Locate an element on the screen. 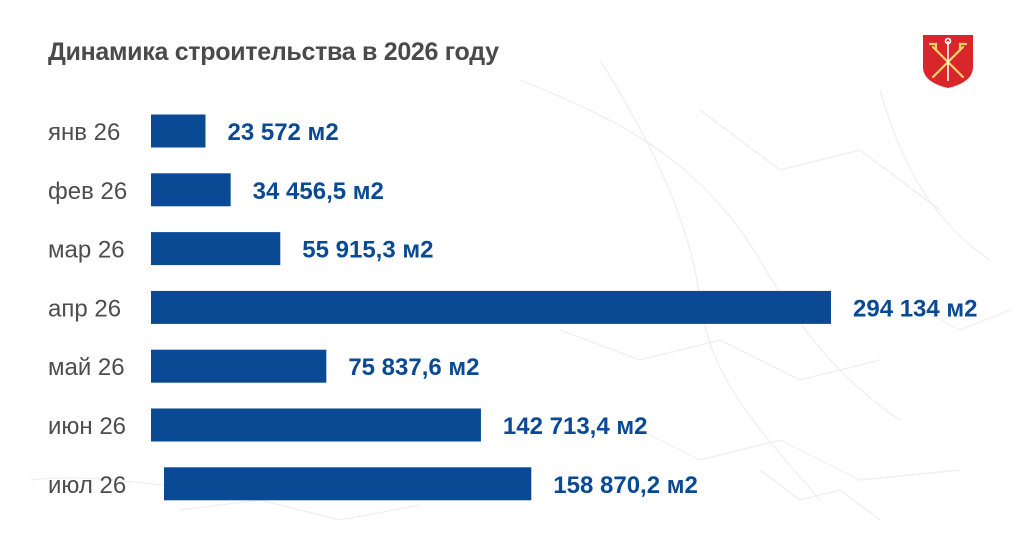 The width and height of the screenshot is (1024, 536). coat-of-arms-icon is located at coordinates (948, 61).